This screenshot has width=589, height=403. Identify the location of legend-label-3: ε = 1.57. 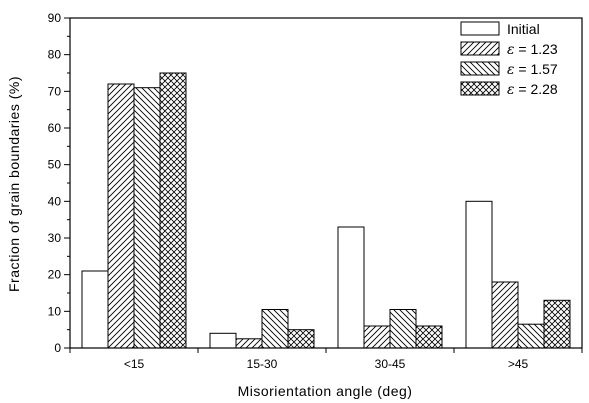
(532, 69).